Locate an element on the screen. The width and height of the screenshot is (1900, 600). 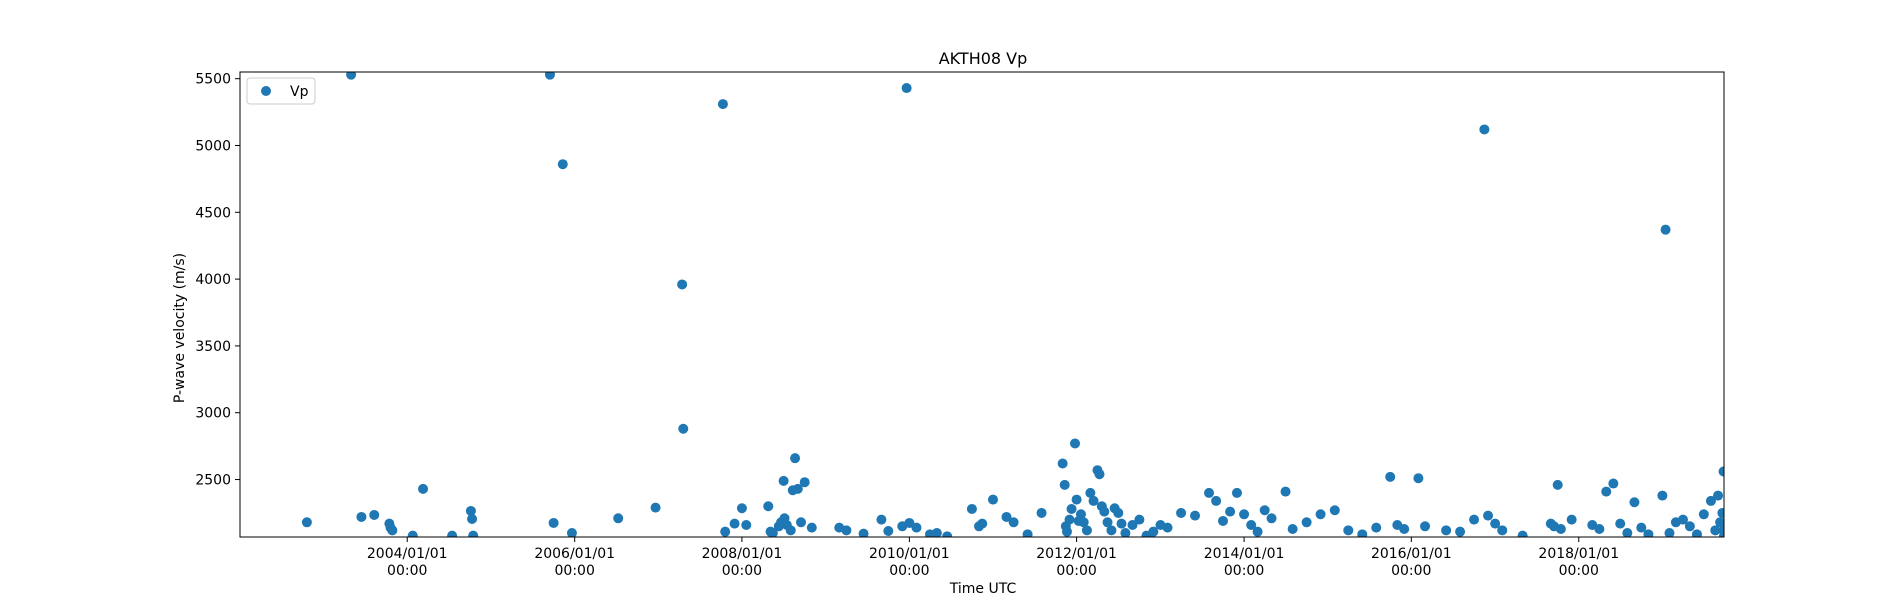
y-tick-label: 4000 is located at coordinates (213, 280).